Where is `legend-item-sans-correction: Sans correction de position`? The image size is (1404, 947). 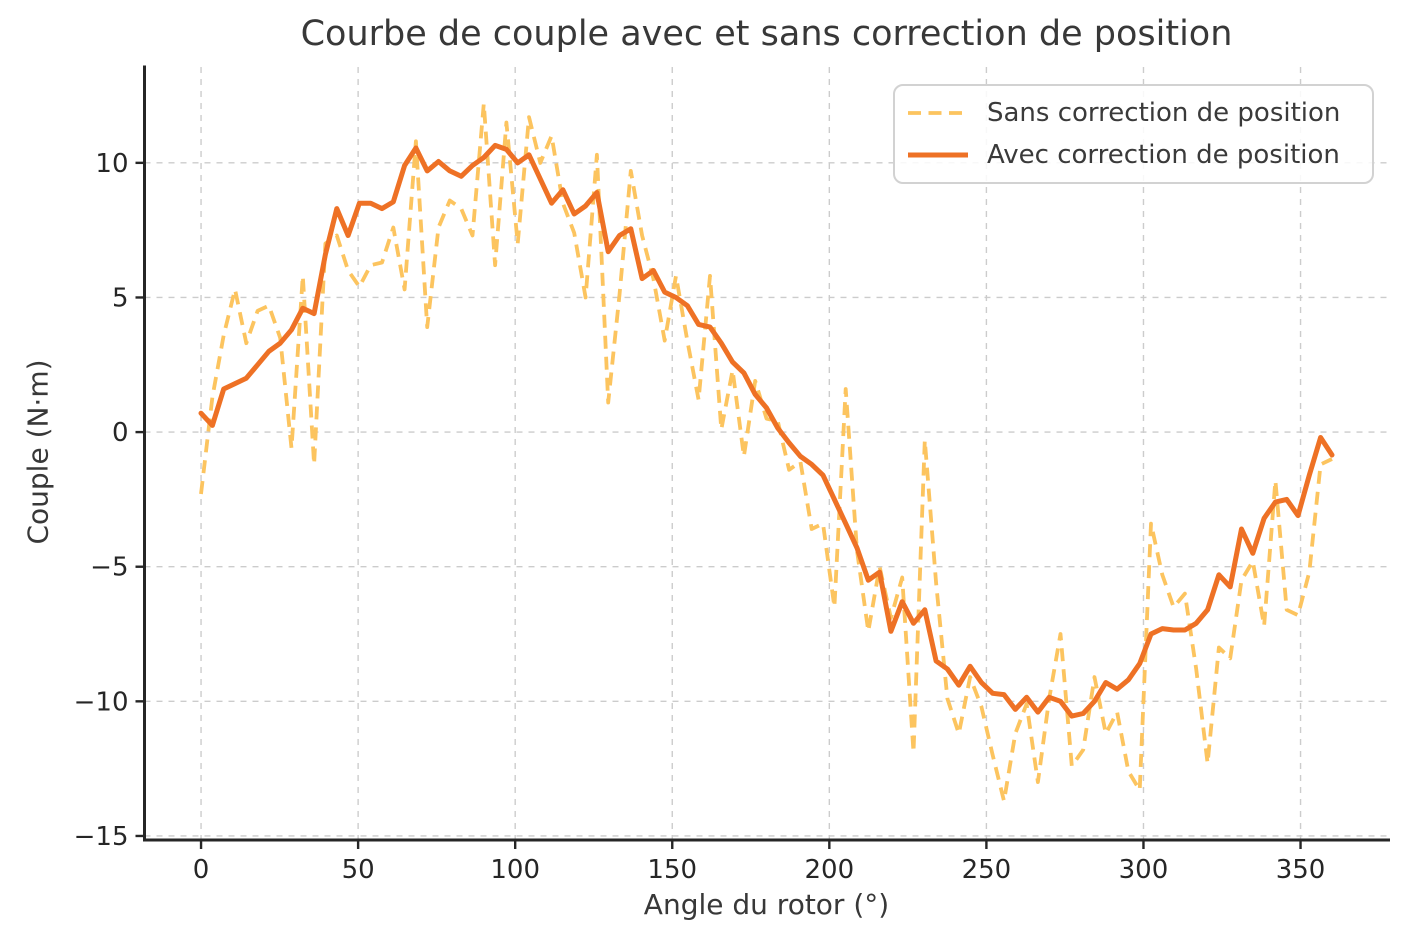
legend-item-sans-correction: Sans correction de position is located at coordinates (1131, 113).